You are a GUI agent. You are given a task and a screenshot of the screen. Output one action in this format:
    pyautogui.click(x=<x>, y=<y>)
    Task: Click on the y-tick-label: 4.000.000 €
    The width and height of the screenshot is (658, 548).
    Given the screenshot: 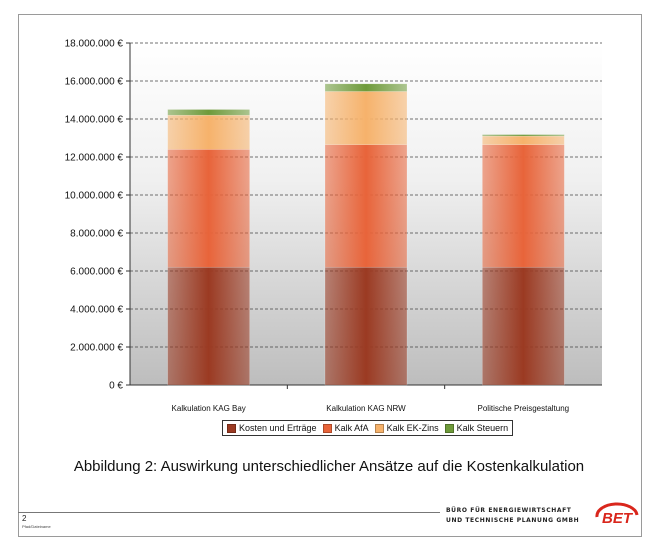 What is the action you would take?
    pyautogui.click(x=96, y=310)
    